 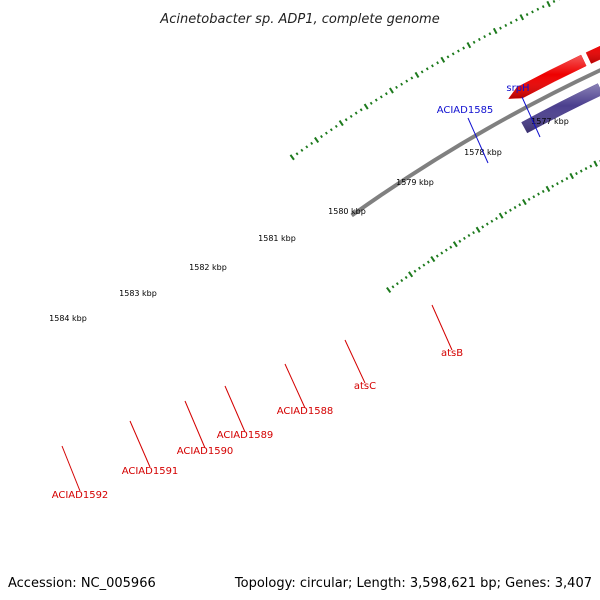 I want to click on gene-label: atsB, so click(x=452, y=353).